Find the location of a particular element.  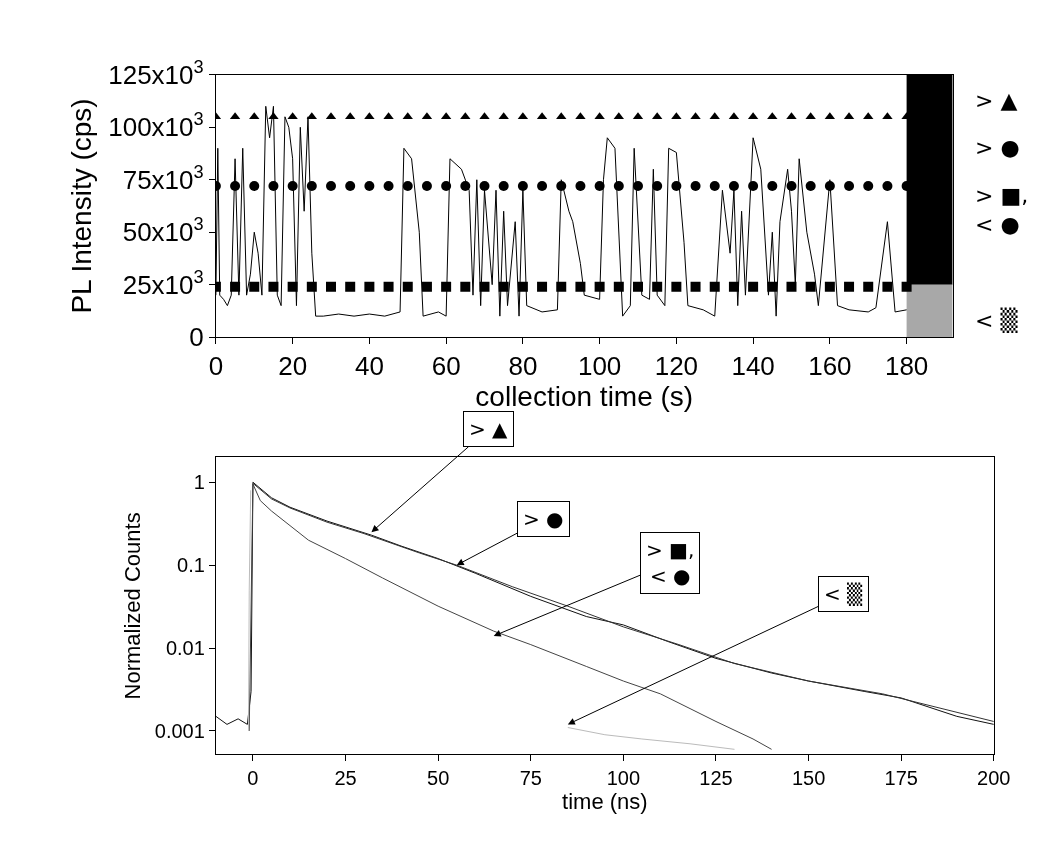

y-tick-label: 50x10$^{3}$ is located at coordinates (163, 231).